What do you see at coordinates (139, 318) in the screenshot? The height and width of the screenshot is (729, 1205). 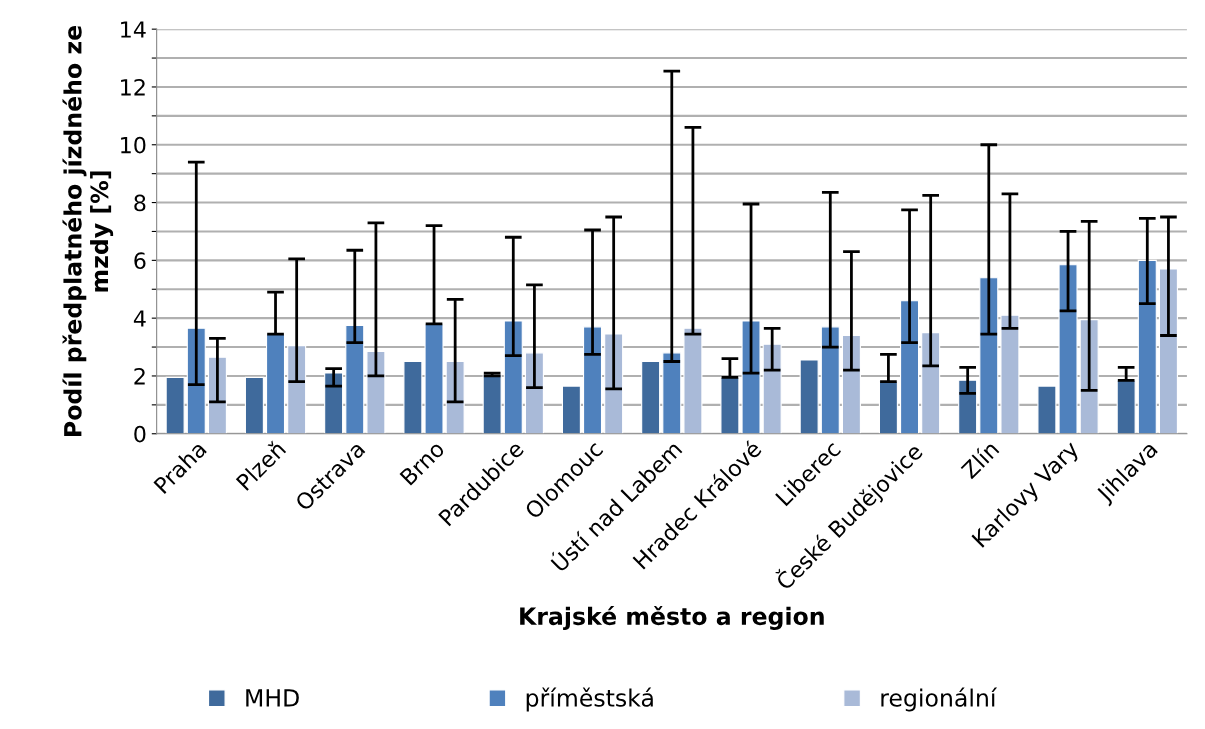 I see `y-tick-label: 4` at bounding box center [139, 318].